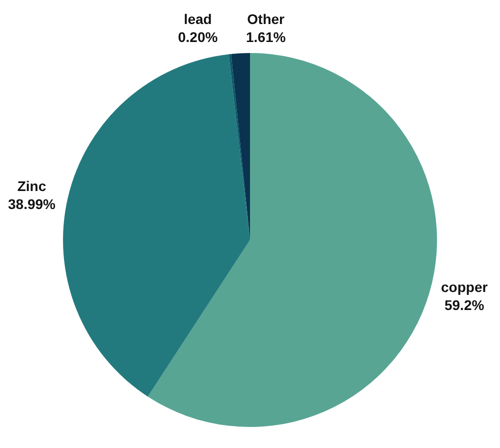  I want to click on slice-label: Zinc, so click(31, 186).